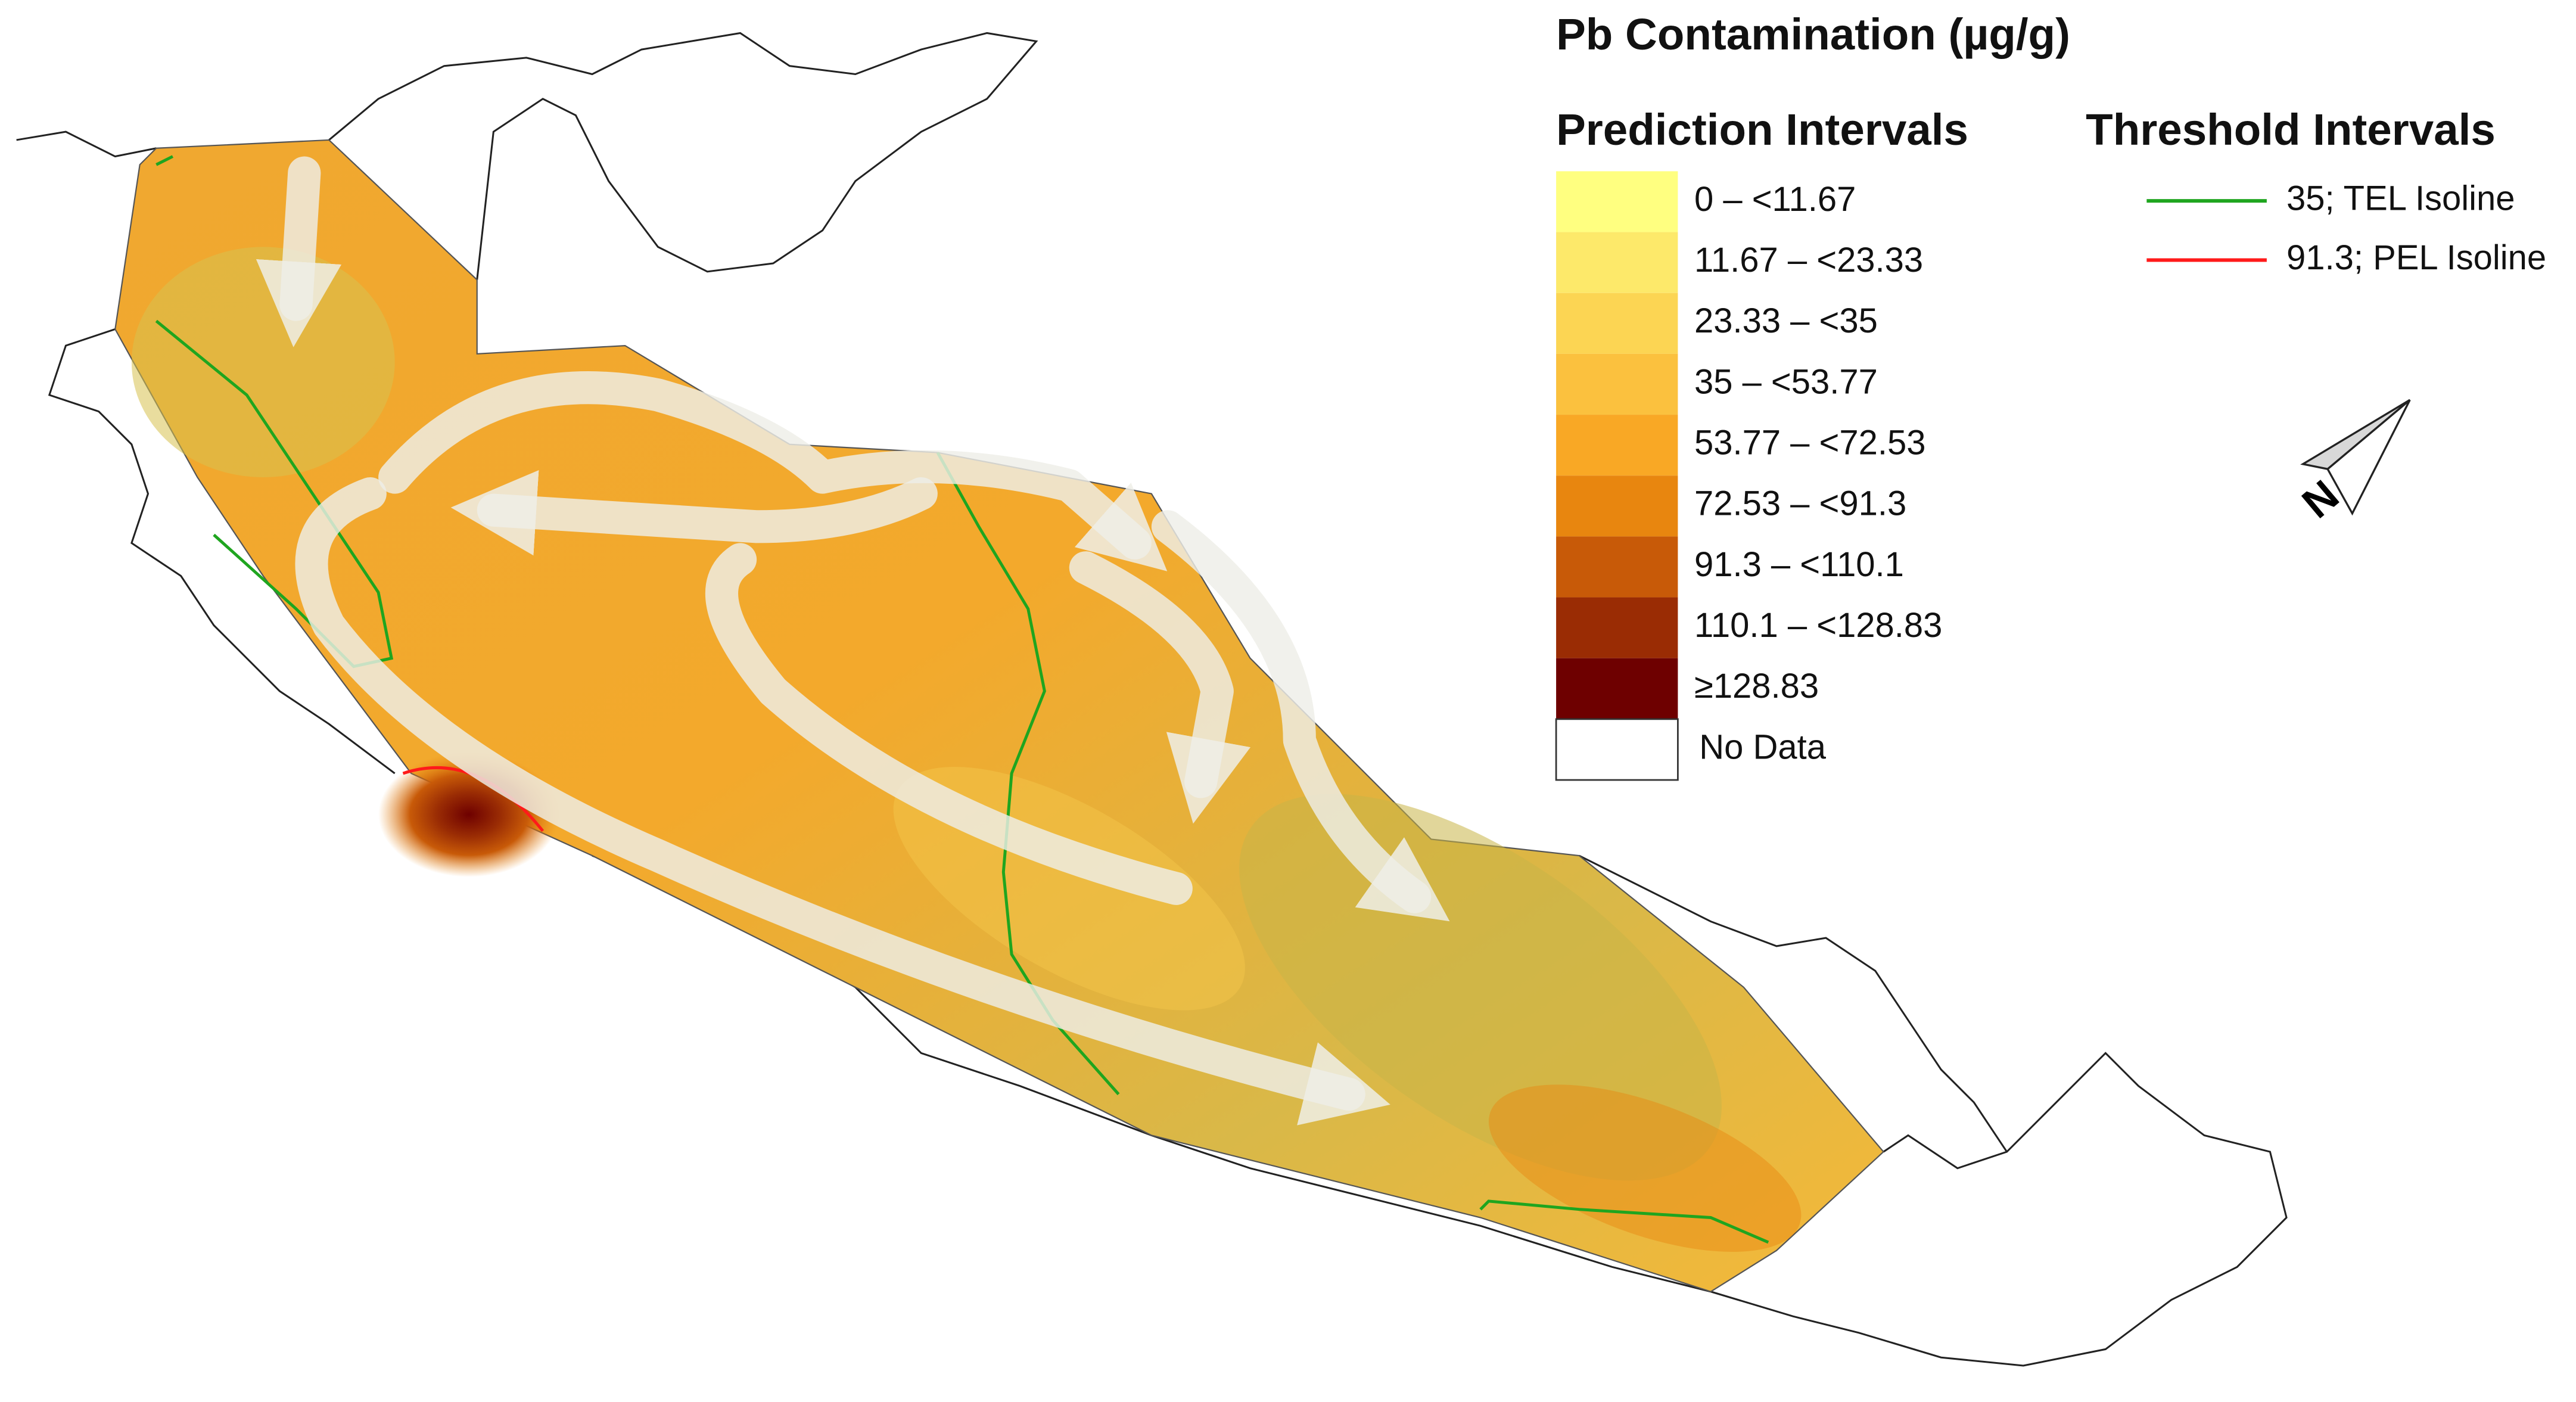 The image size is (2576, 1402). Describe the element at coordinates (1756, 686) in the screenshot. I see `legend-label: ≥128.83` at that location.